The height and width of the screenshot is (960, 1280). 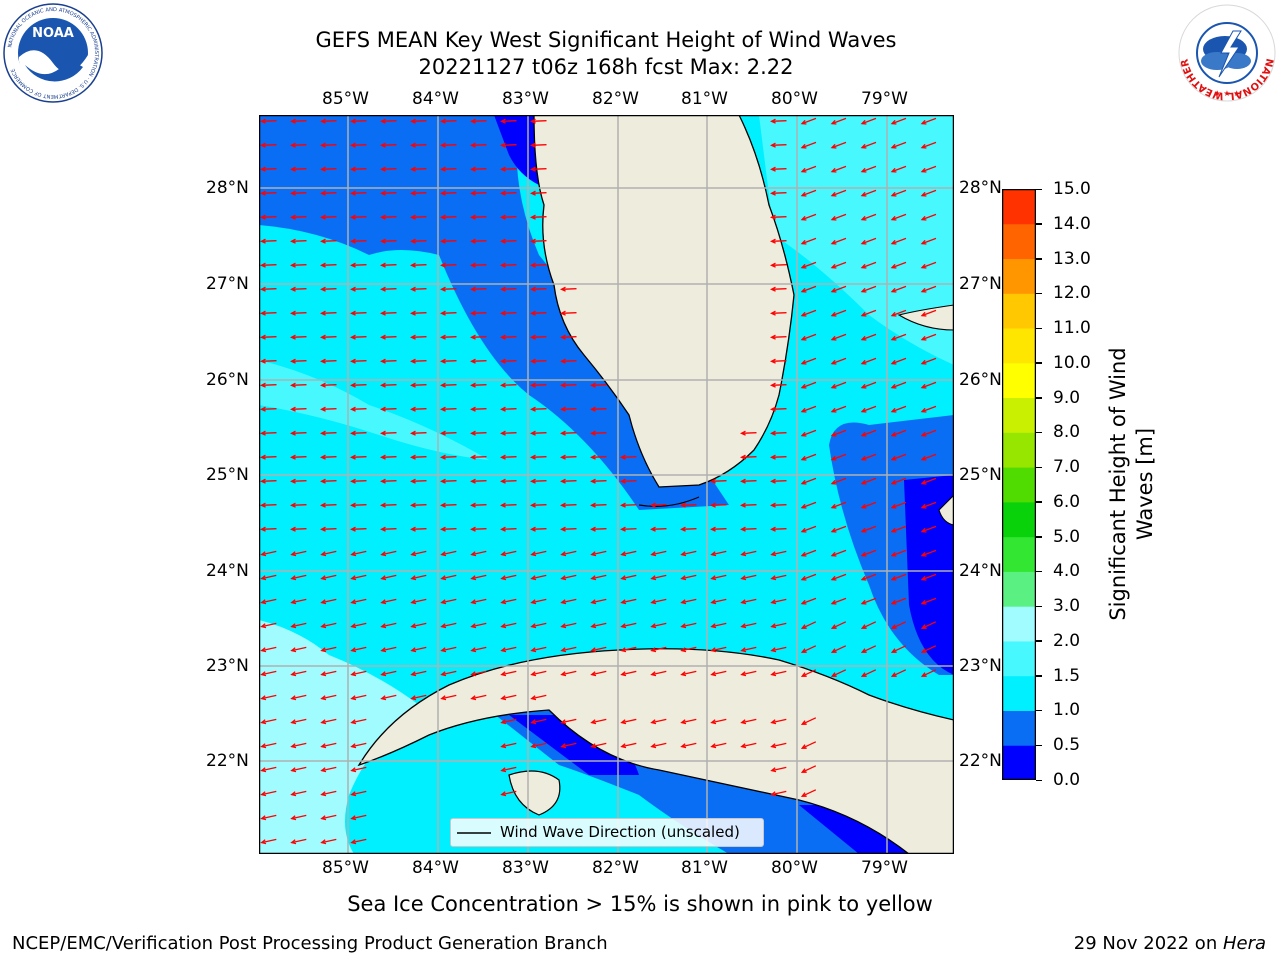 What do you see at coordinates (1131, 484) in the screenshot?
I see `colorbar-label: Significant Height of Wind Waves [m]` at bounding box center [1131, 484].